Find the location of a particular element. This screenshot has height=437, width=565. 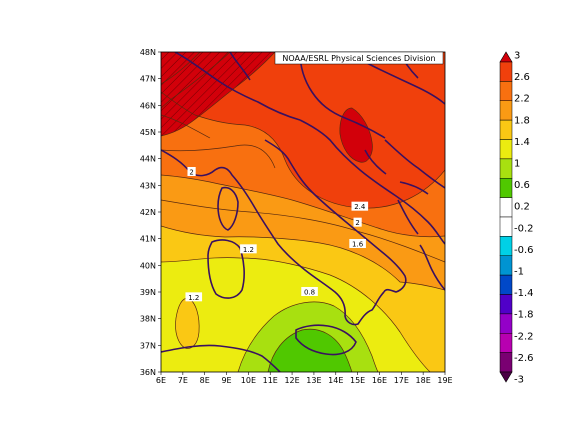

y-tick-label: 45N is located at coordinates (148, 132).